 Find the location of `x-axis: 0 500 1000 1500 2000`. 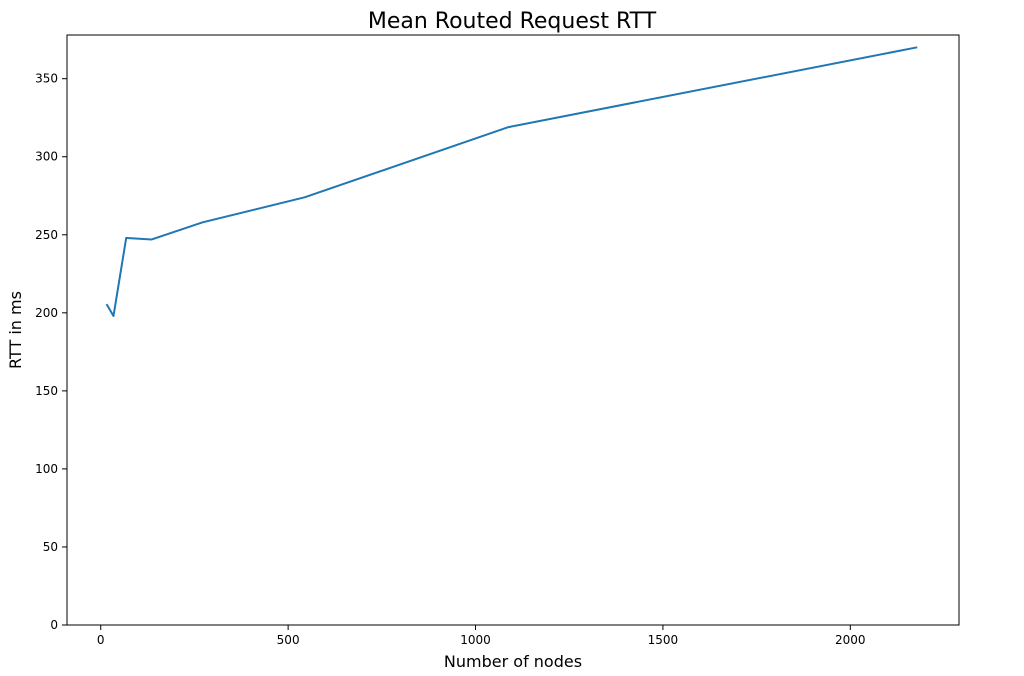

x-axis: 0 500 1000 1500 2000 is located at coordinates (481, 636).